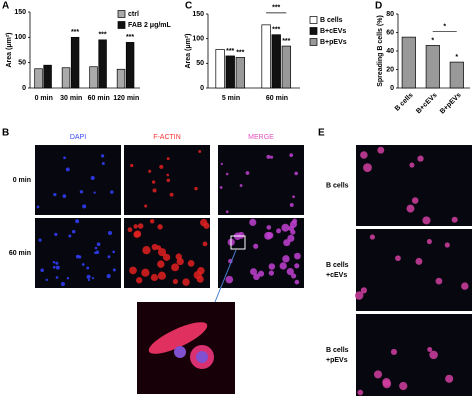  Describe the element at coordinates (444, 26) in the screenshot. I see `bracket-label: *` at that location.